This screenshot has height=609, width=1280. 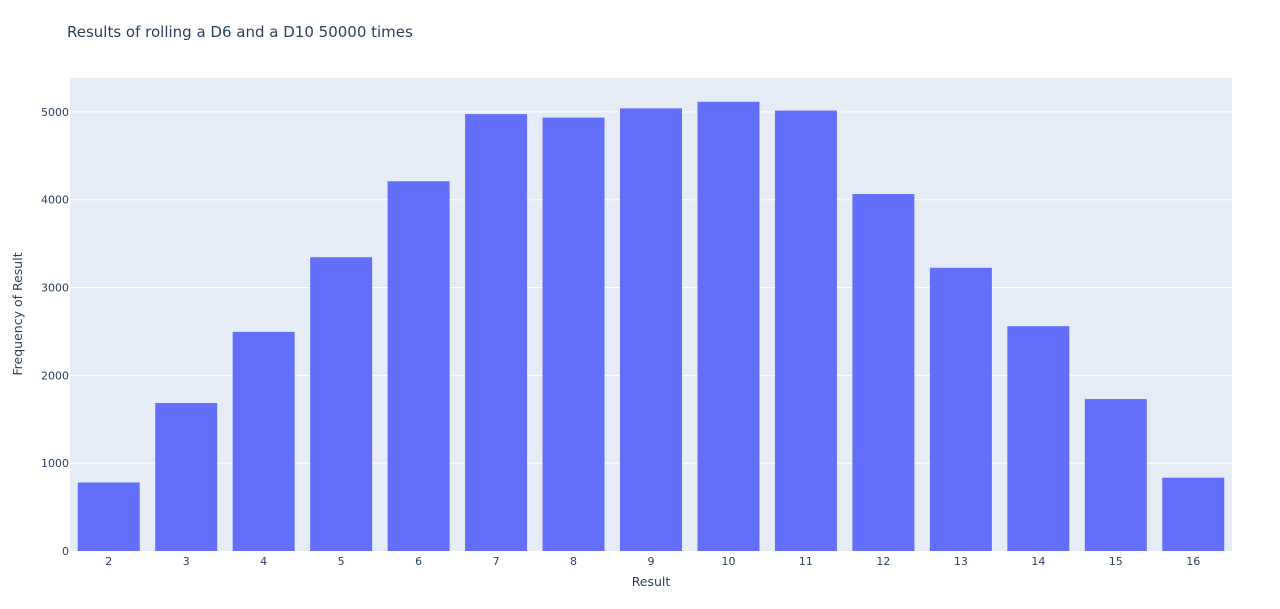 What do you see at coordinates (108, 561) in the screenshot?
I see `x-tick-label: 2` at bounding box center [108, 561].